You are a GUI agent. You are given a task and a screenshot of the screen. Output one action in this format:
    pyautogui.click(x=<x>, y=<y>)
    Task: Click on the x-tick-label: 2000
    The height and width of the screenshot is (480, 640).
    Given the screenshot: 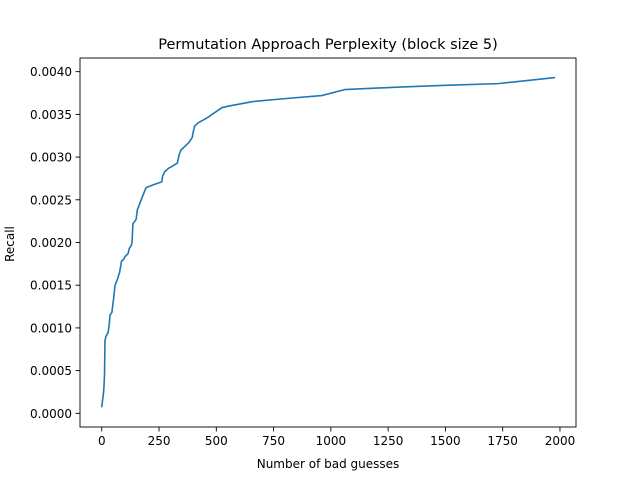 What is the action you would take?
    pyautogui.click(x=560, y=441)
    